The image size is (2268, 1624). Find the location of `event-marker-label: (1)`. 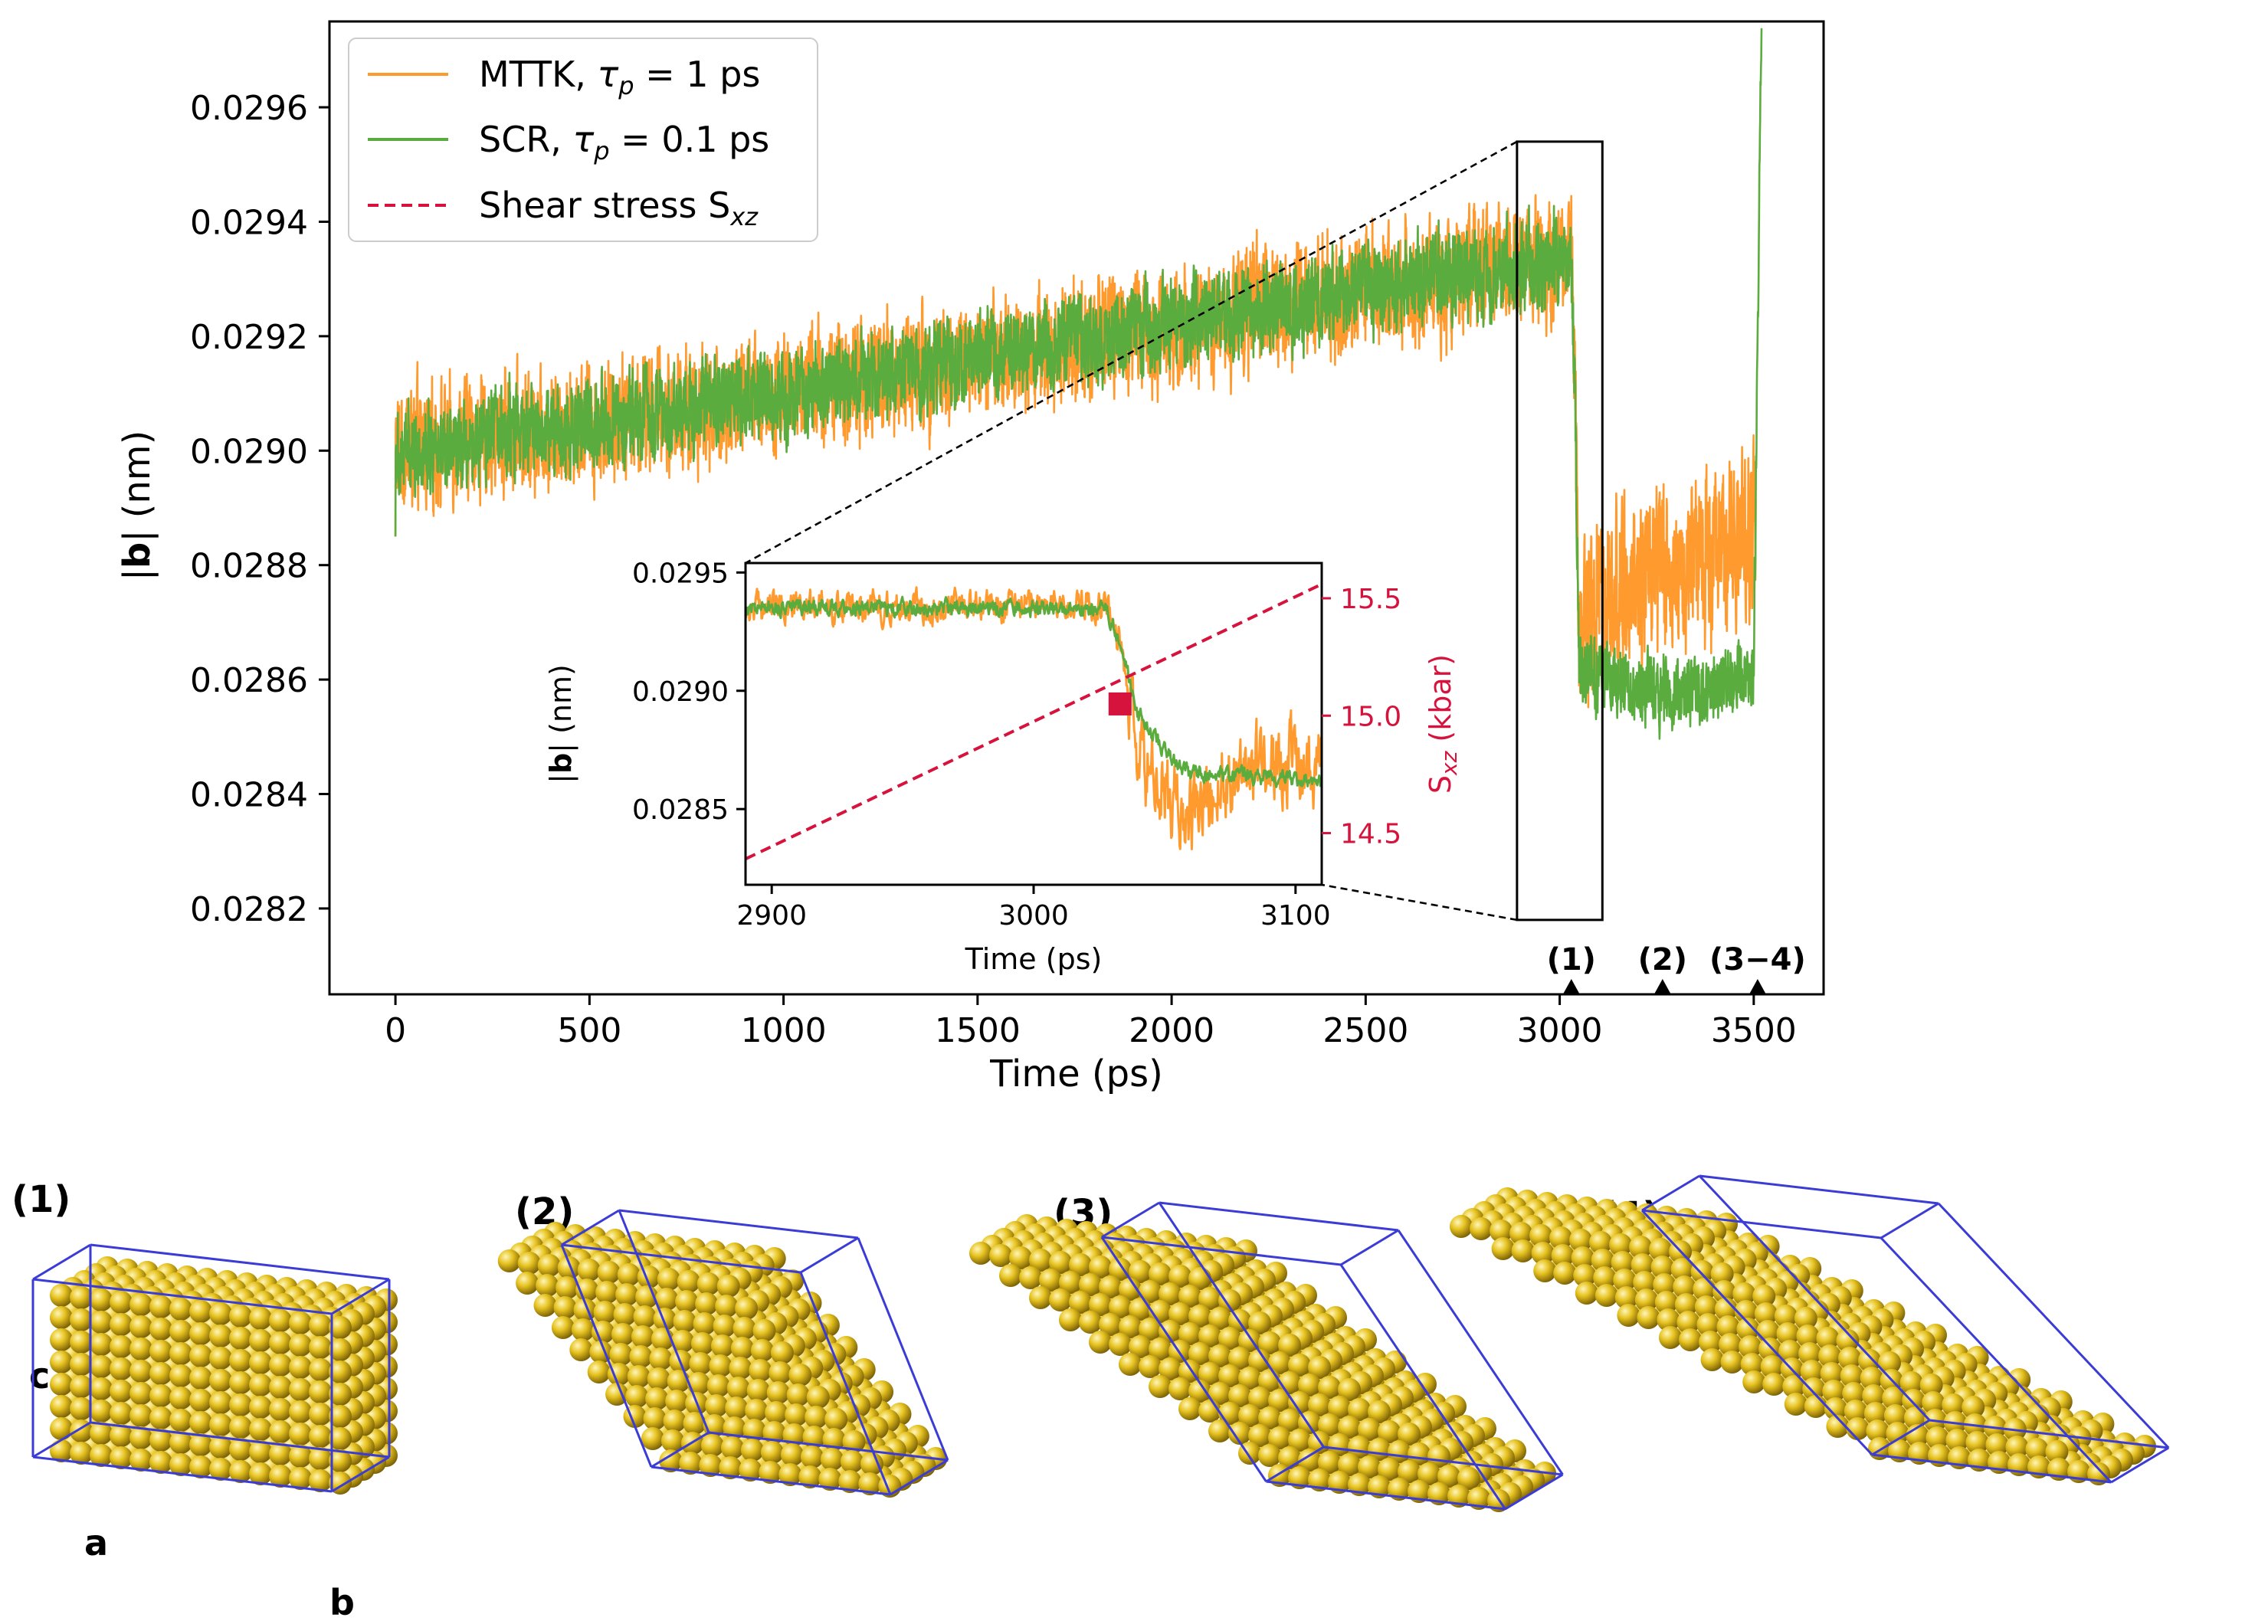

event-marker-label: (1) is located at coordinates (1571, 960).